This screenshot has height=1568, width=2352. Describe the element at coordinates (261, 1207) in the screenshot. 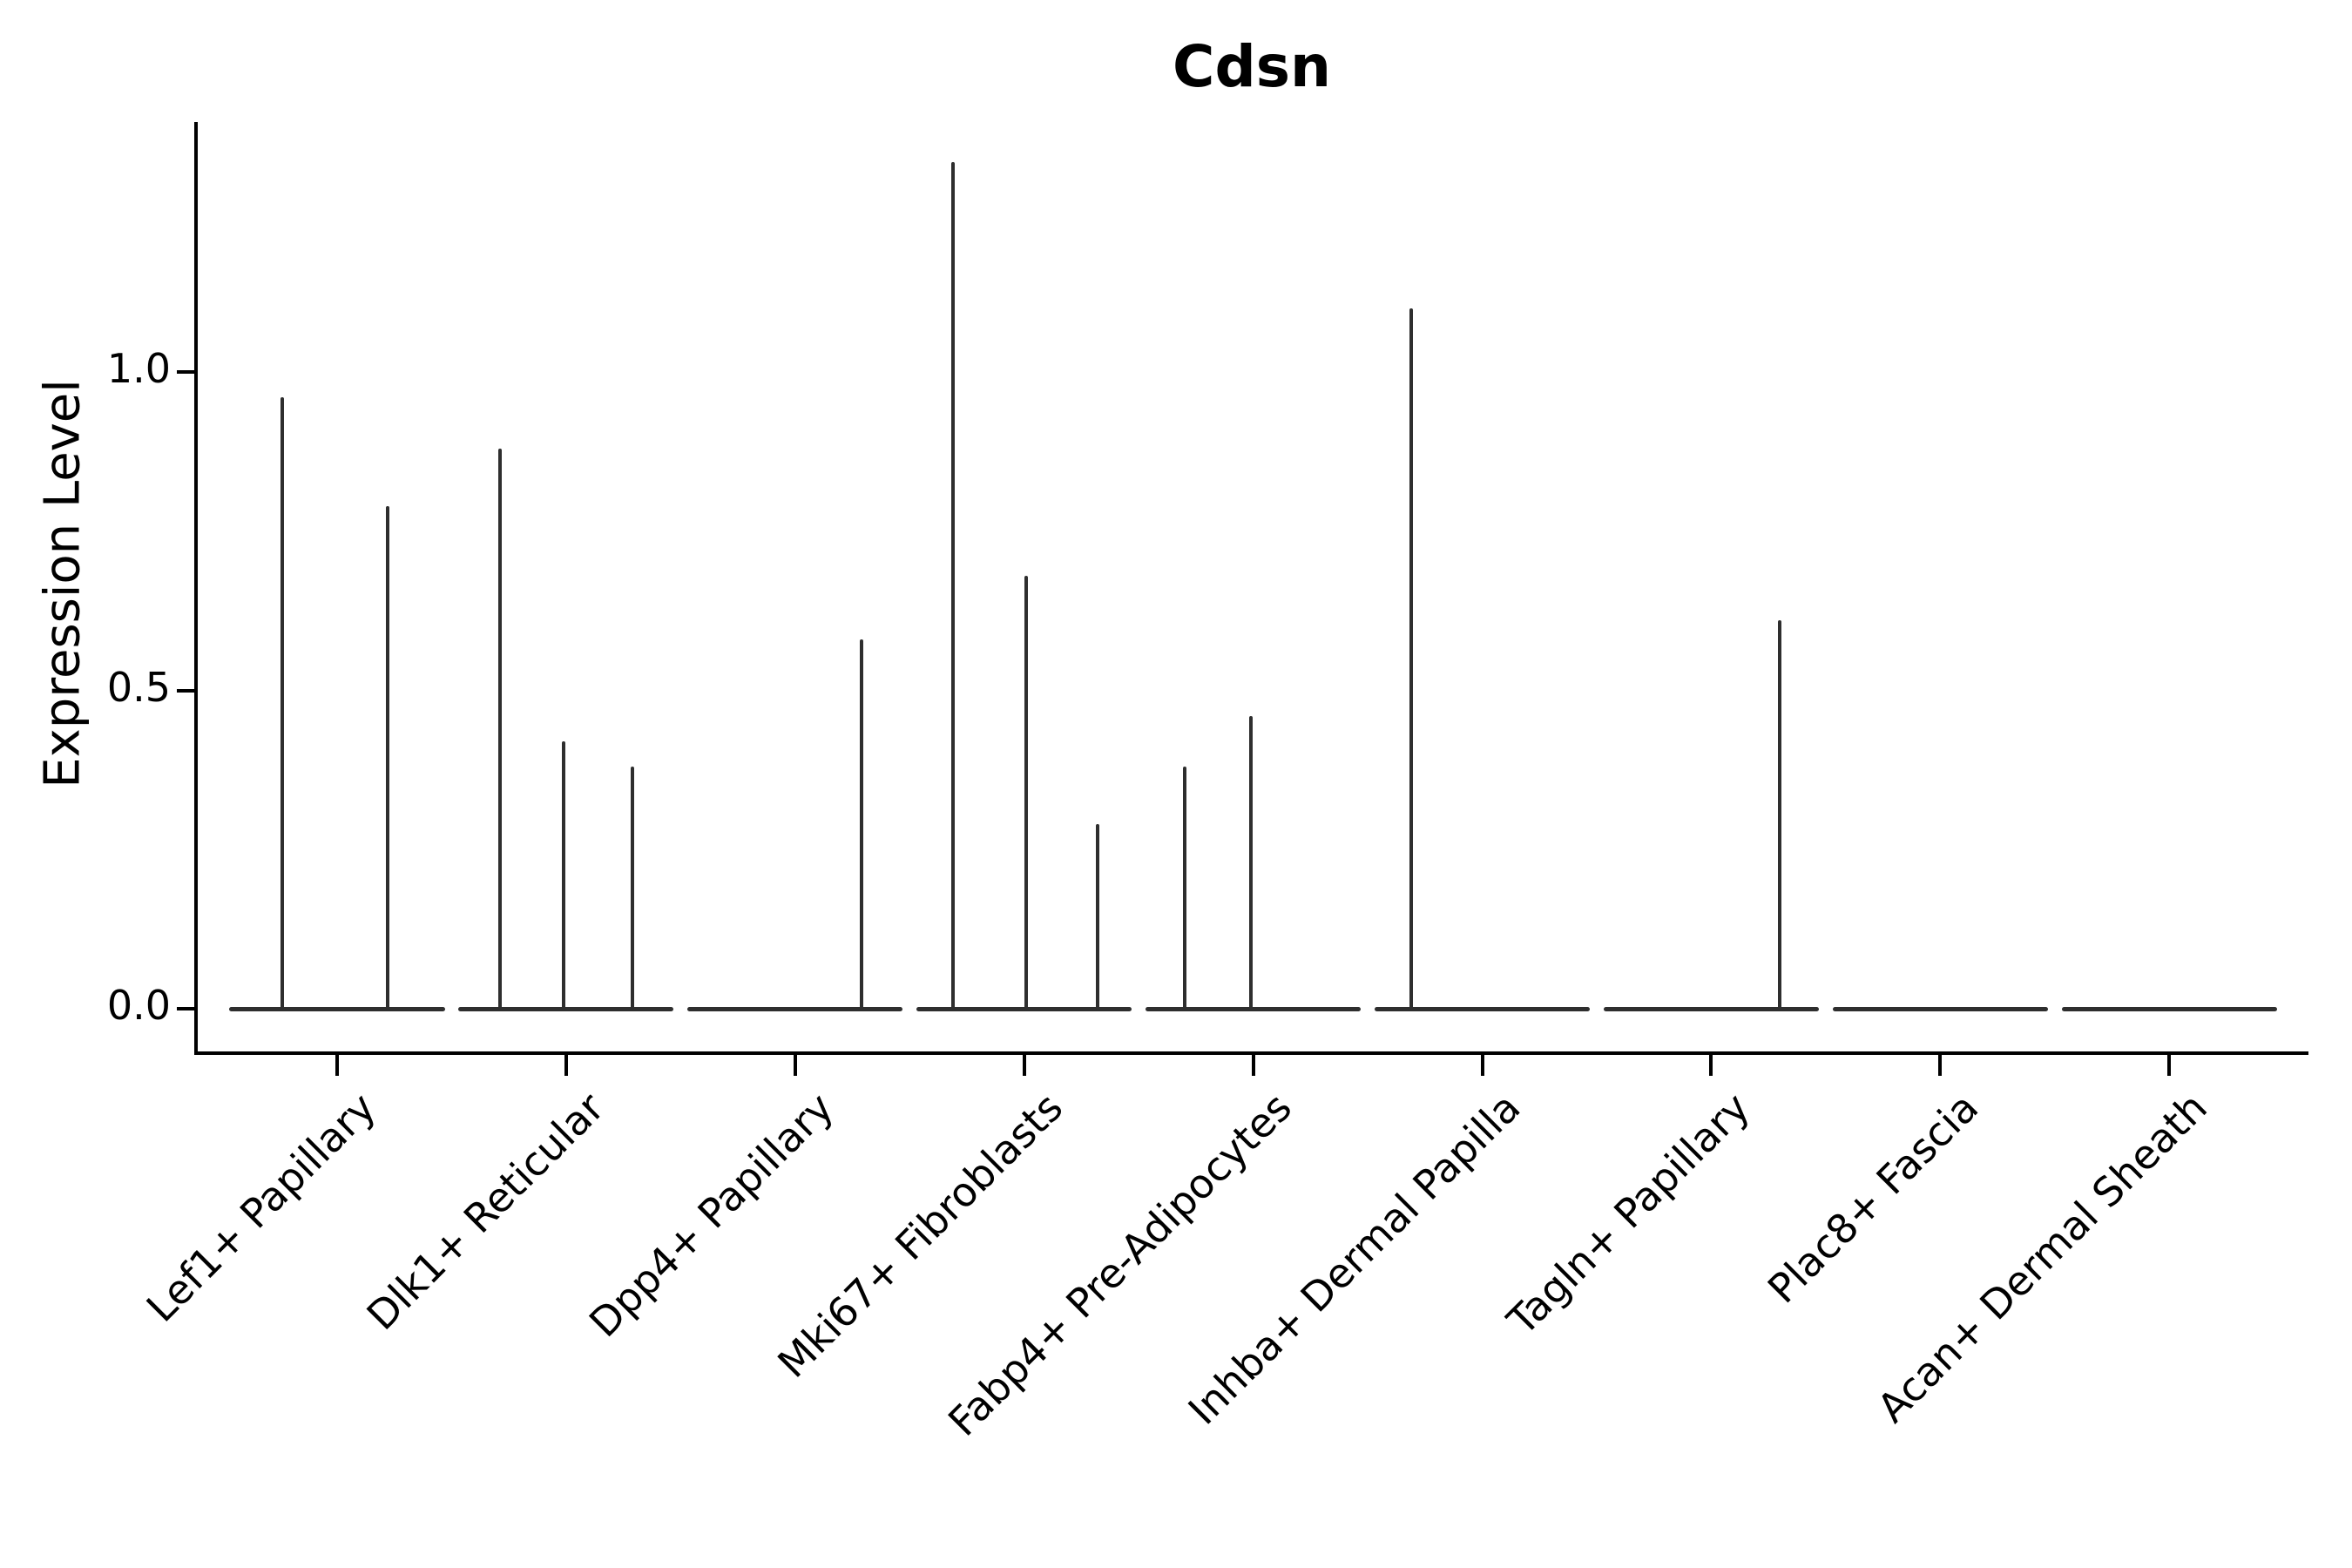

I see `x-tick-label: Lef1+ Papillary` at that location.